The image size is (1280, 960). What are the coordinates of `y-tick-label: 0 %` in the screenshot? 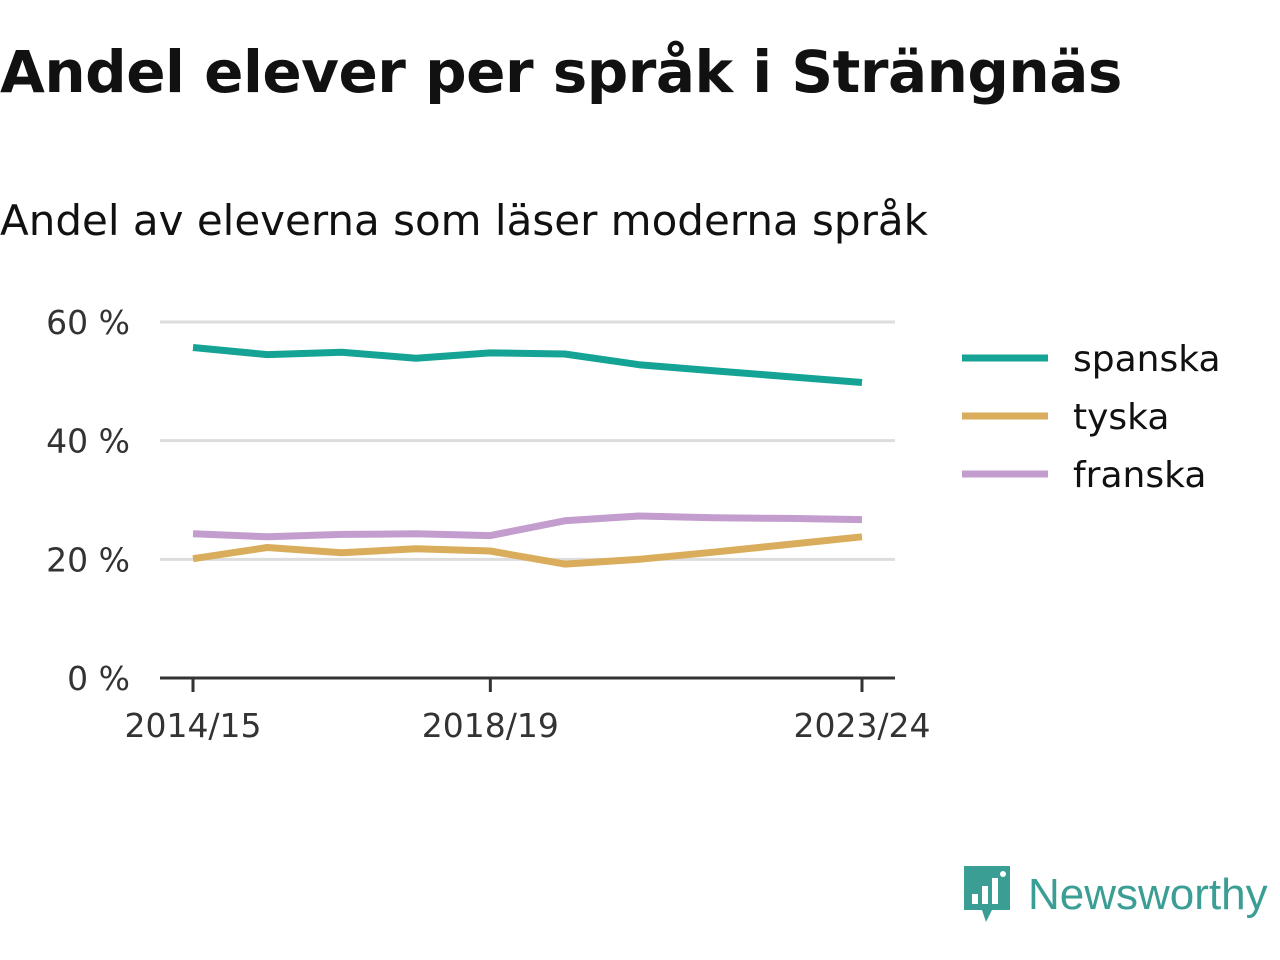 It's located at (98, 678).